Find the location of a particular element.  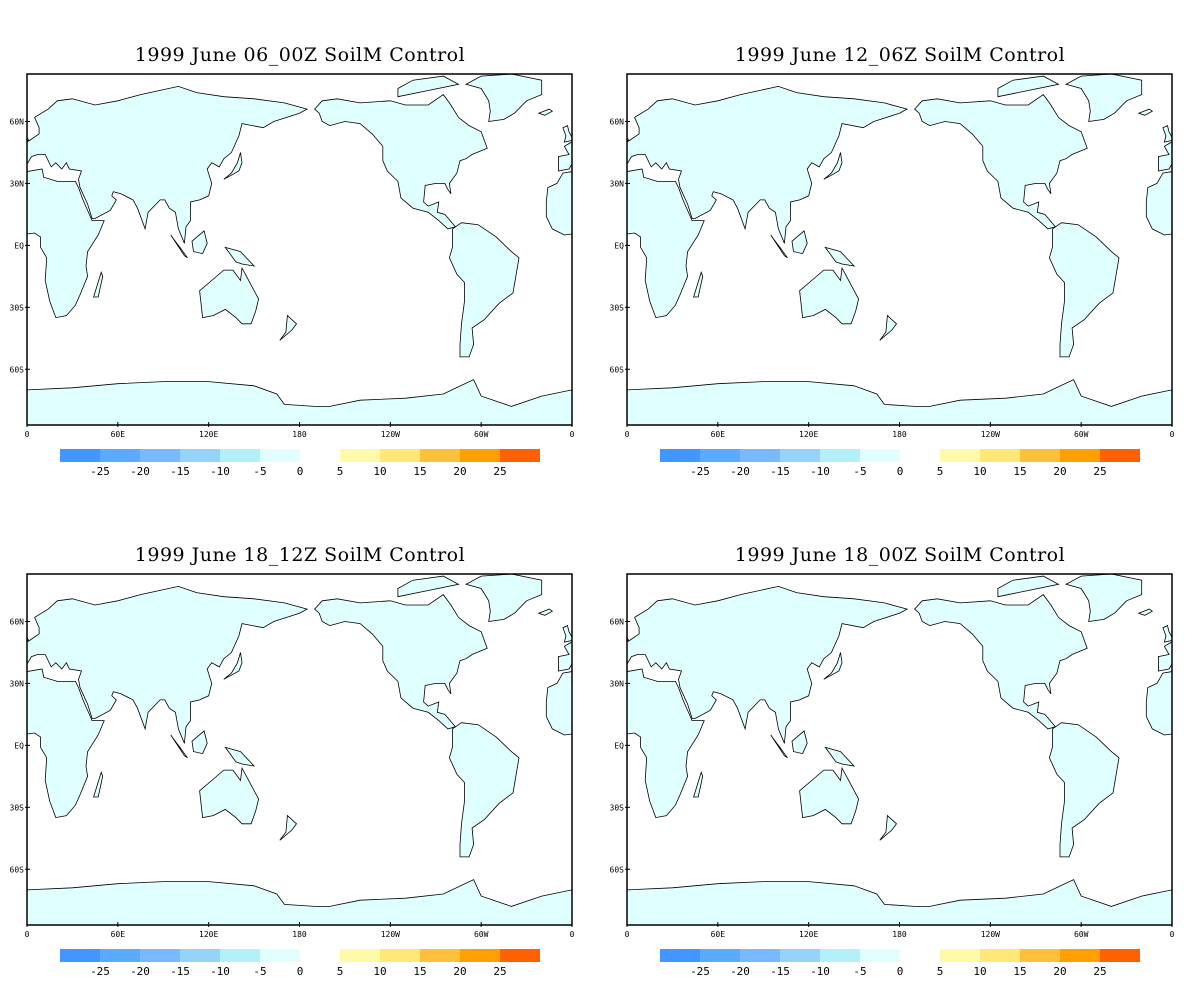

colorbar-label: -10 is located at coordinates (220, 971).